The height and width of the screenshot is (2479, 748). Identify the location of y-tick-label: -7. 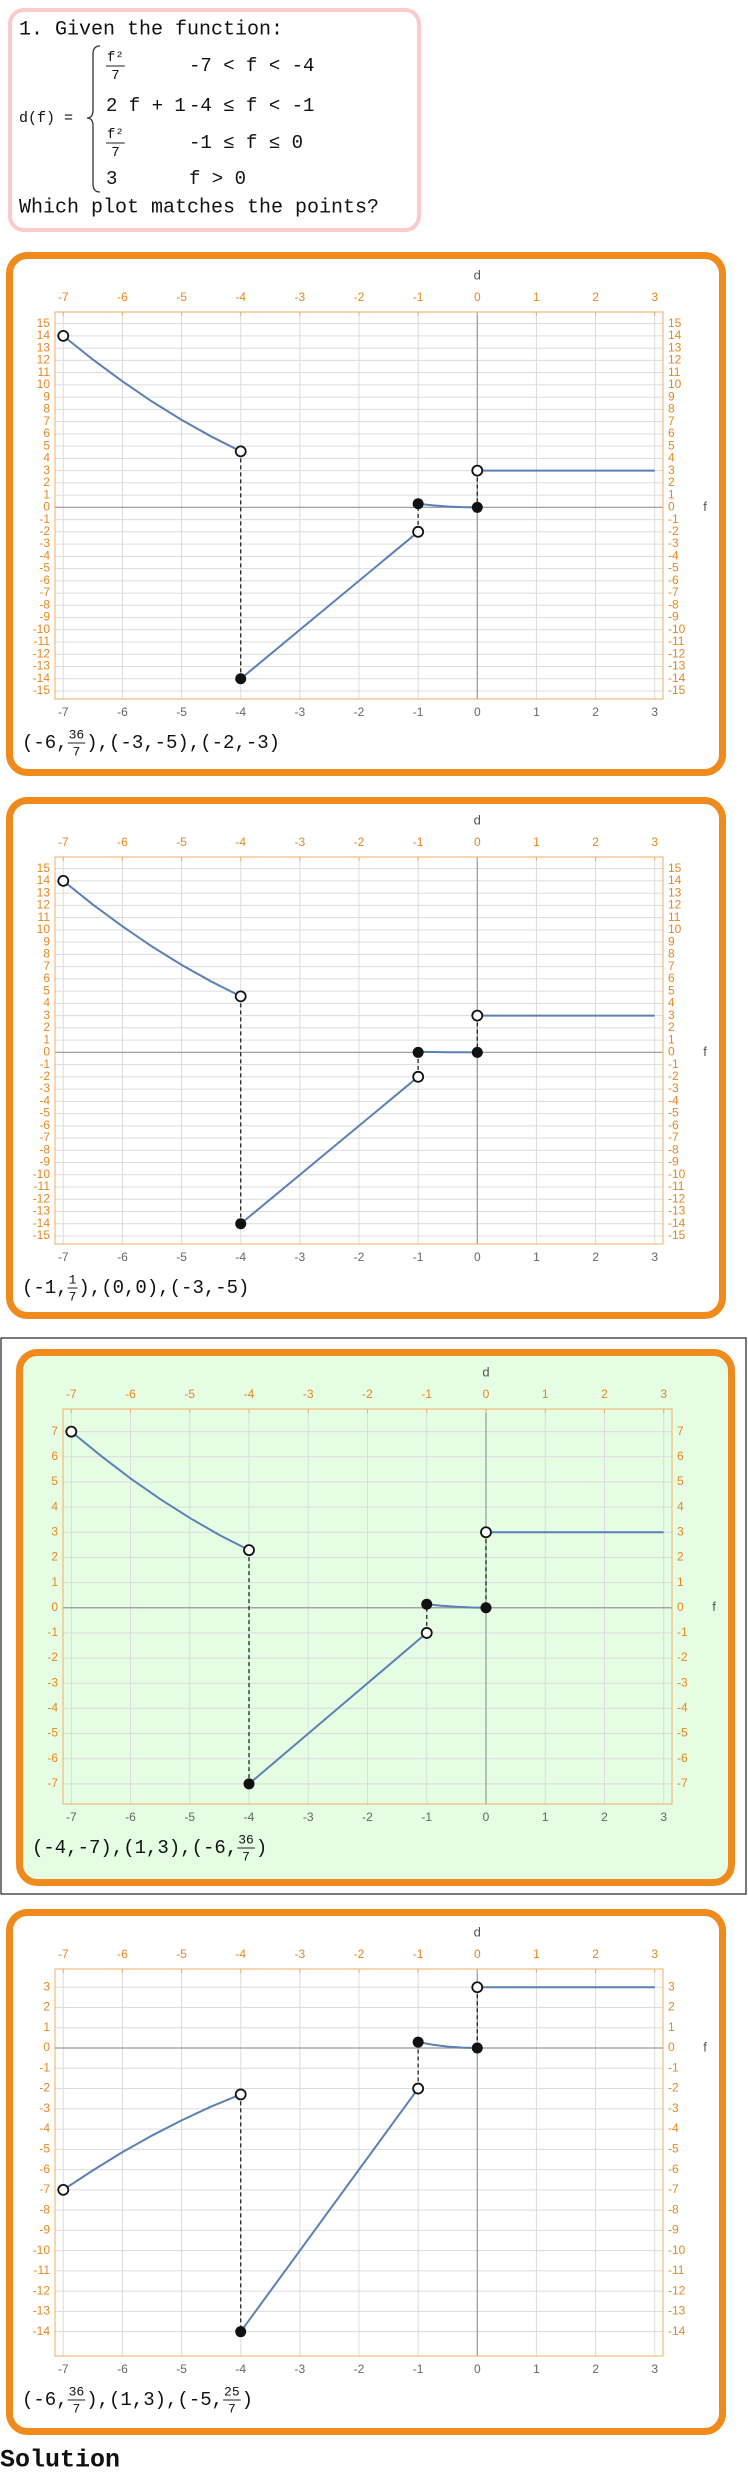
(682, 1783).